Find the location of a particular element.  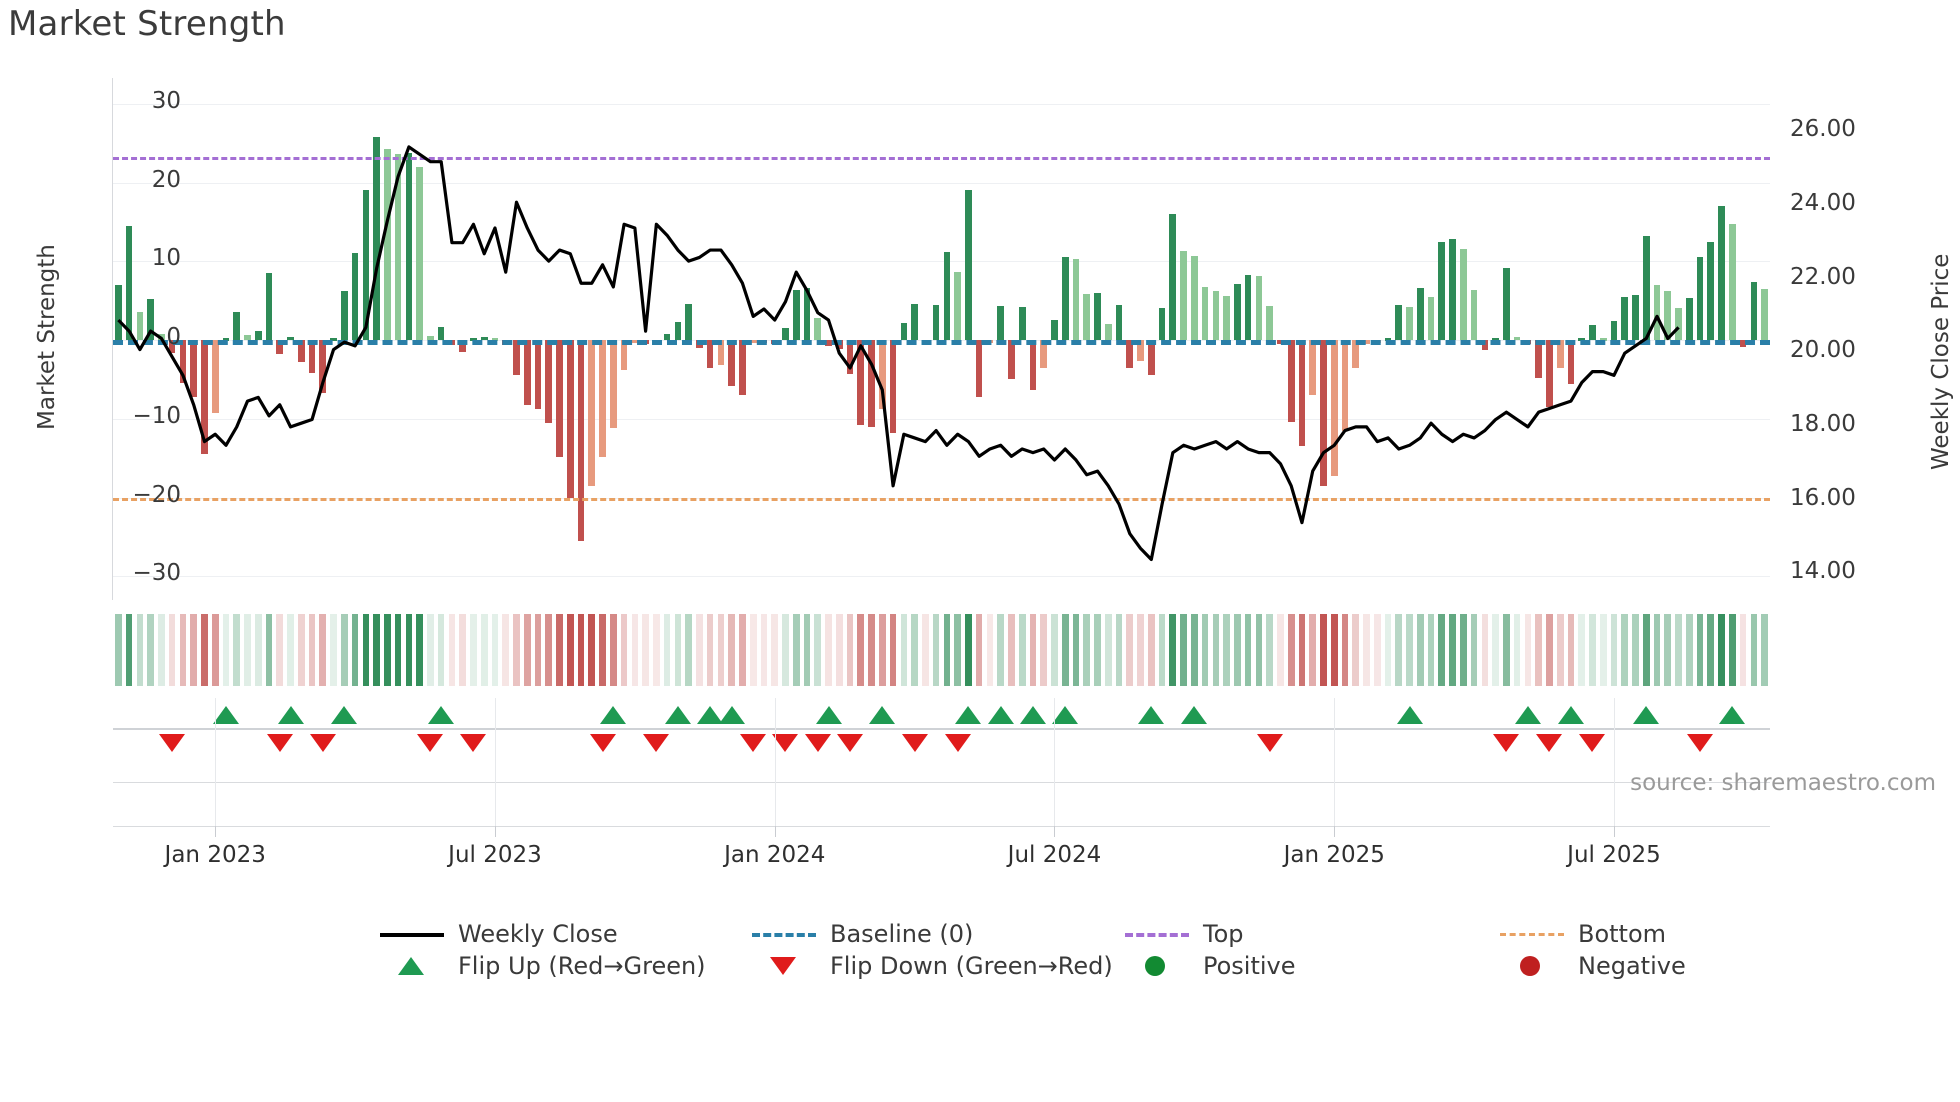

x-gridline is located at coordinates (495, 762).